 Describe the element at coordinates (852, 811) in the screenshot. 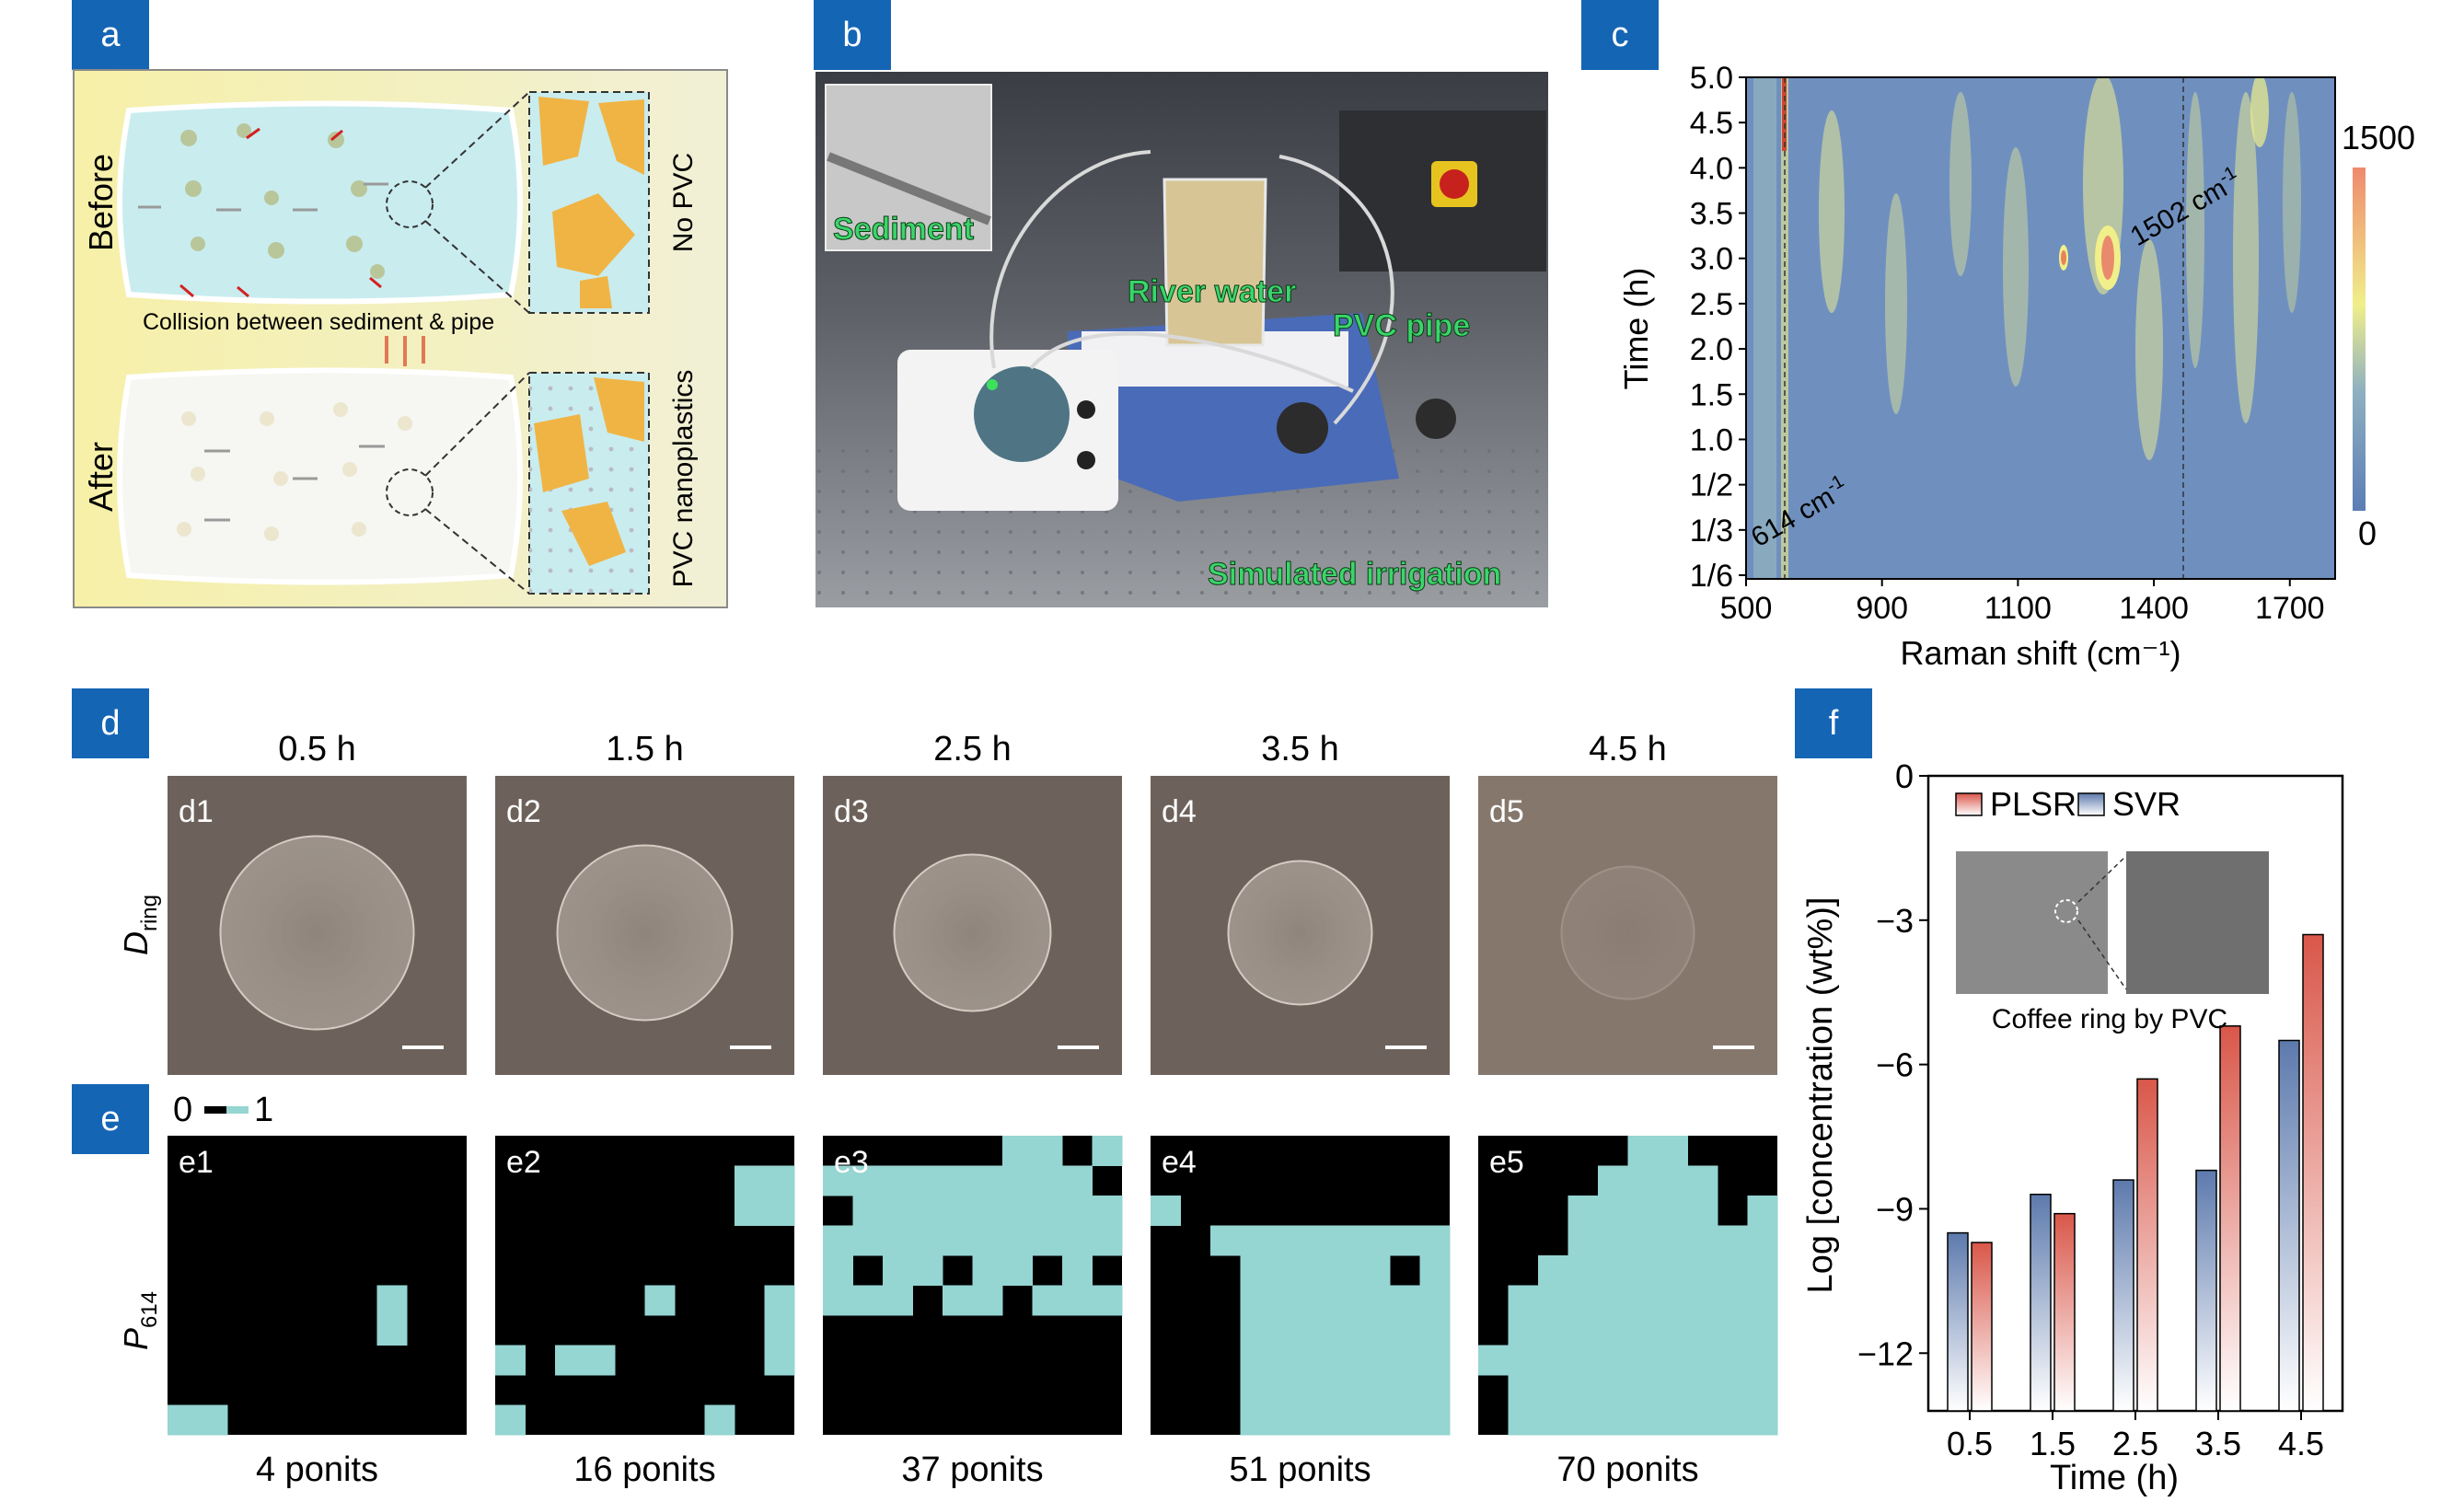

I see `micrograph-label: d3` at that location.